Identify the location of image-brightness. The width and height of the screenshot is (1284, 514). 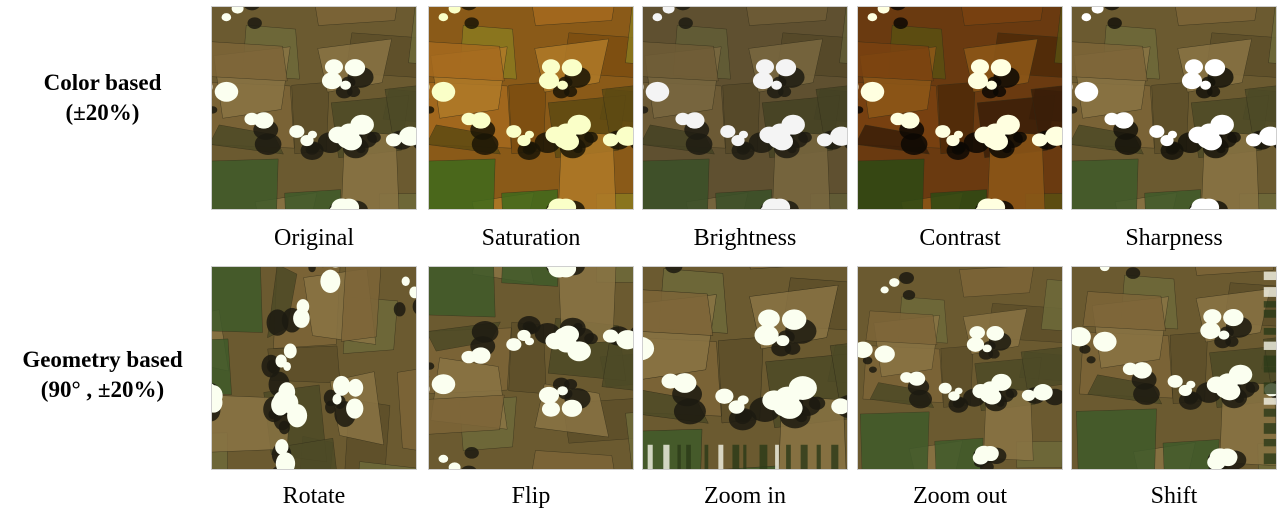
(745, 108).